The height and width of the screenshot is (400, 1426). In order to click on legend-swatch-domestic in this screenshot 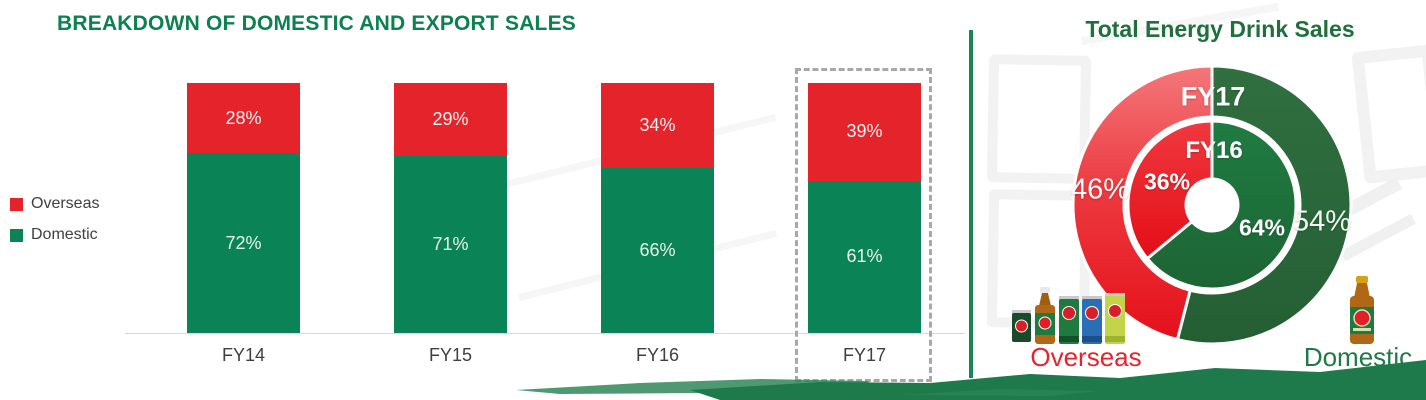, I will do `click(16, 235)`.